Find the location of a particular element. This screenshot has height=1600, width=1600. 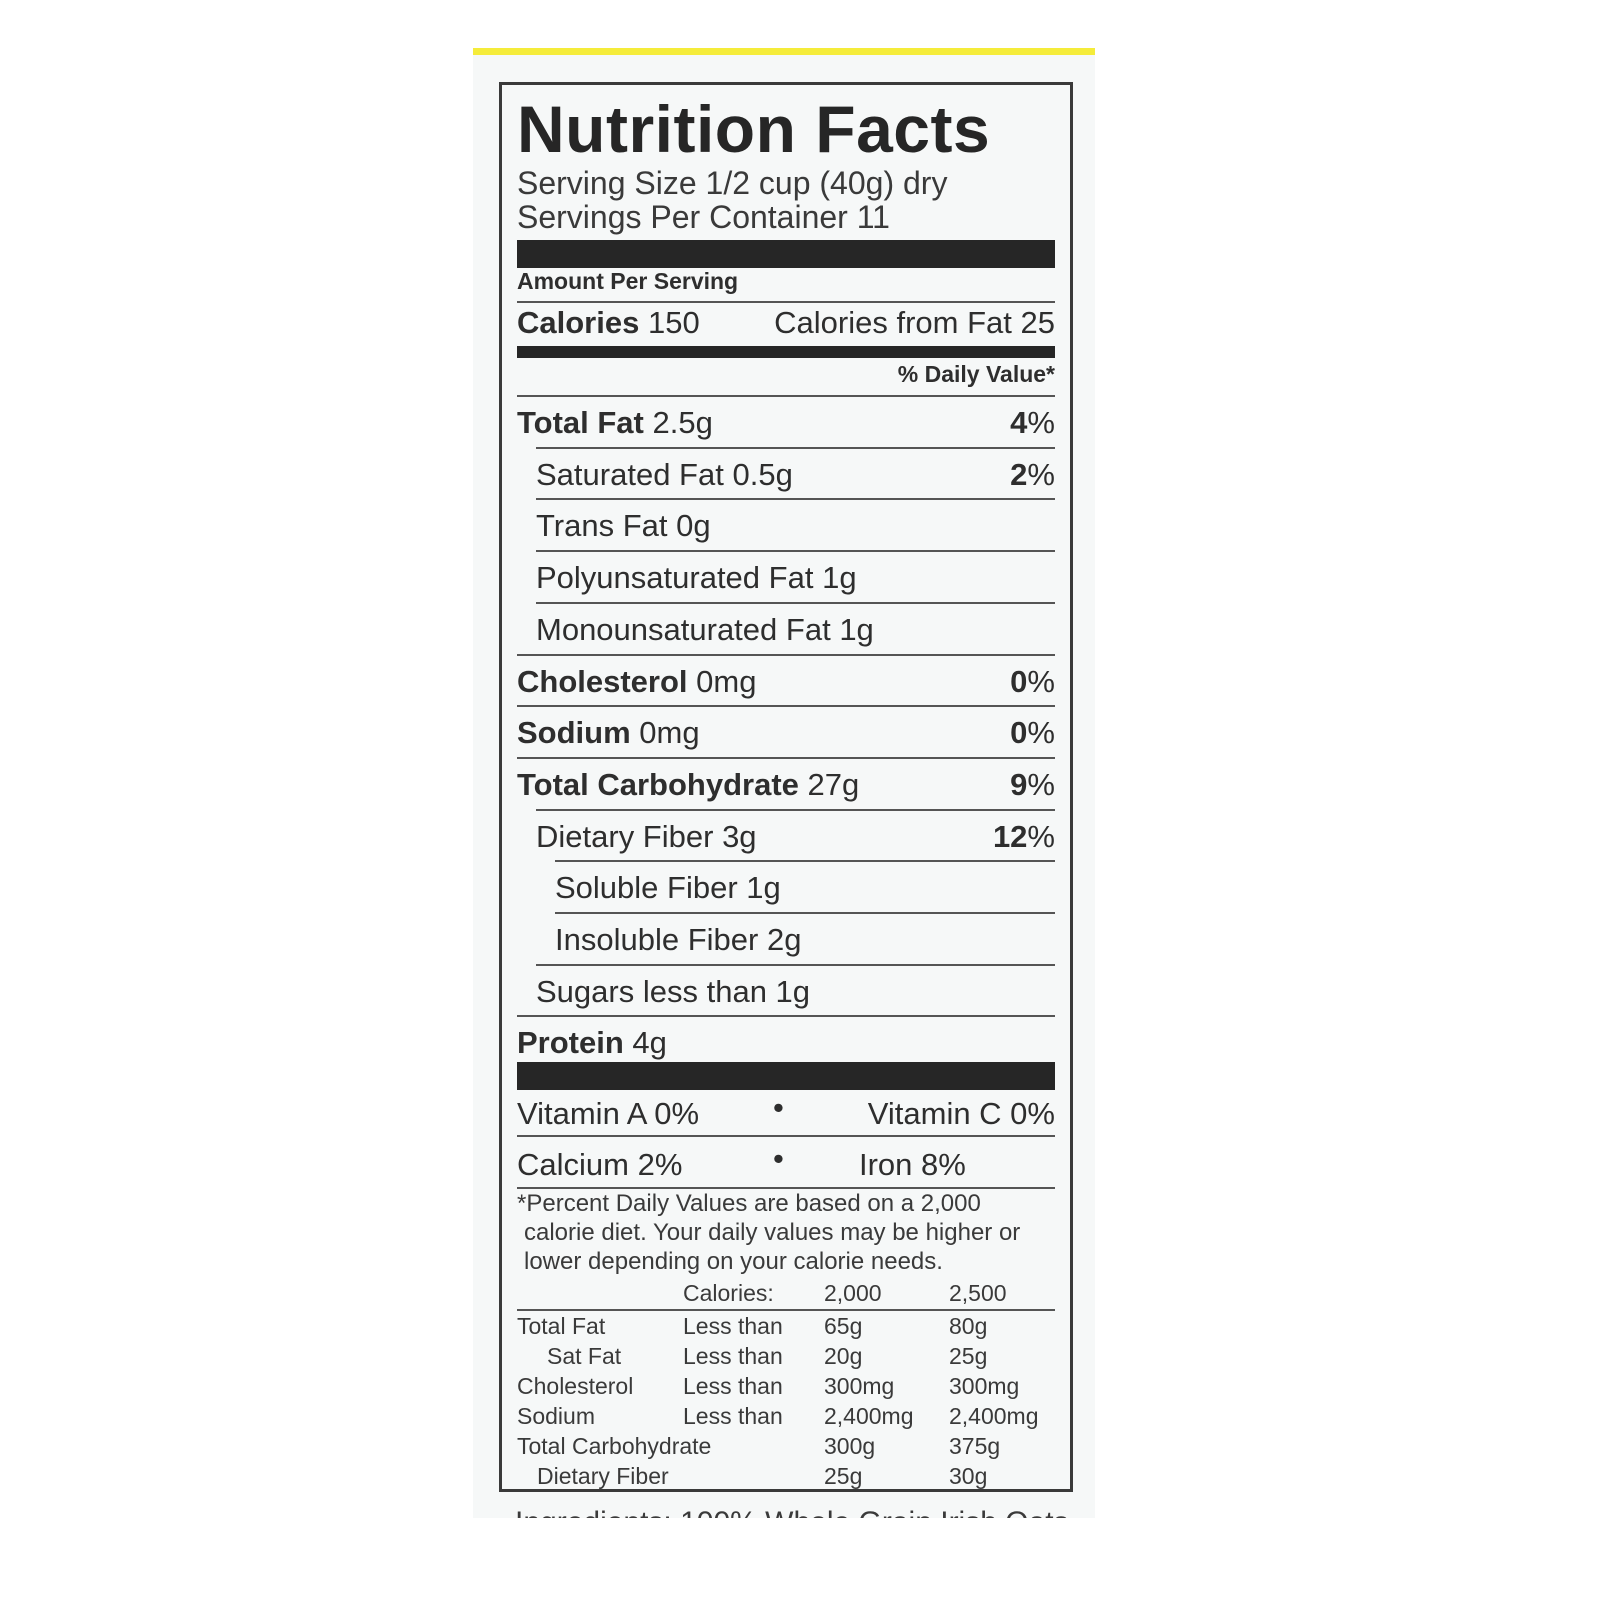

dv-table-cell: 375g is located at coordinates (975, 1446).